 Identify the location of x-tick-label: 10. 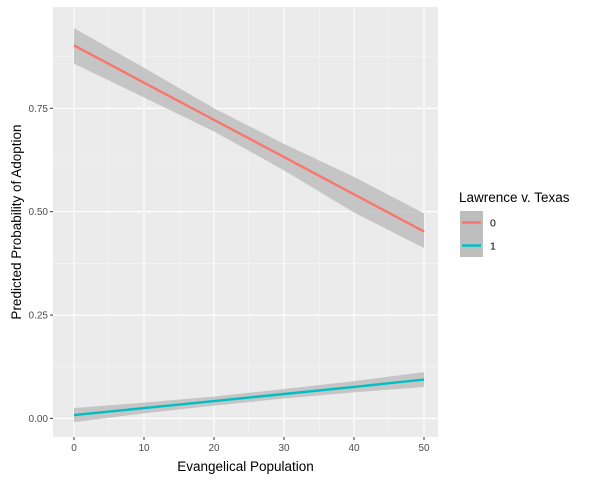
(144, 448).